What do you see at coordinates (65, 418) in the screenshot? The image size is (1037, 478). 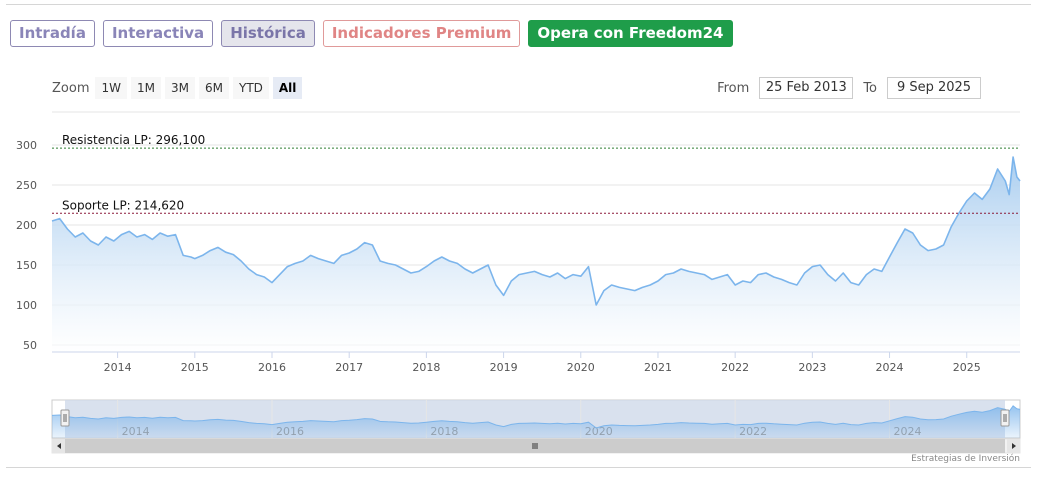 I see `navigator-left-handle` at bounding box center [65, 418].